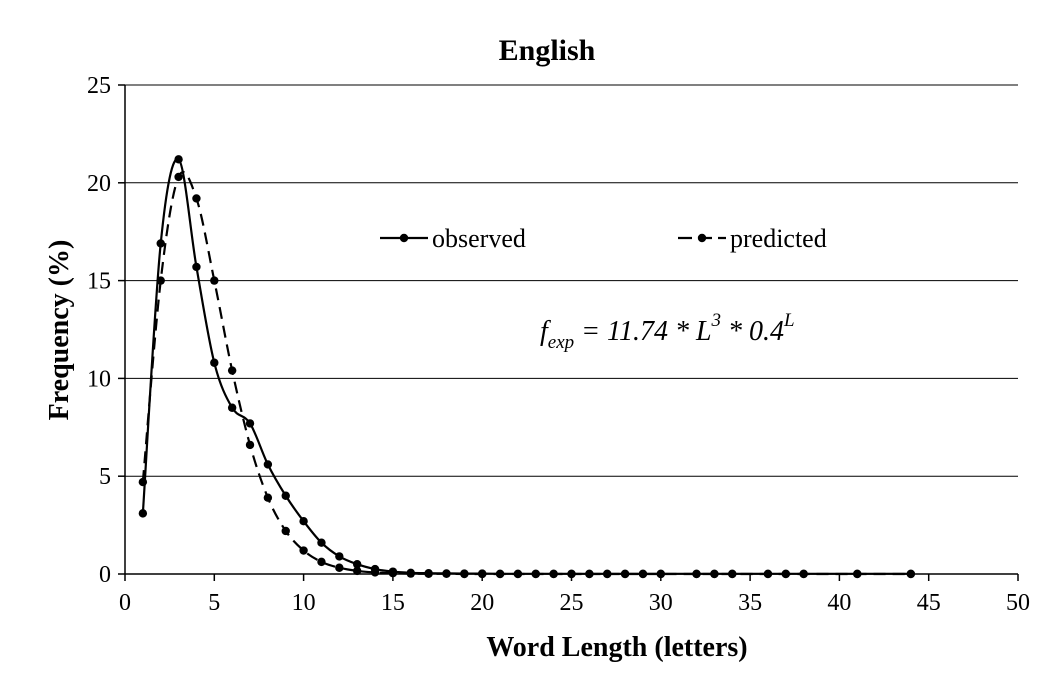 The width and height of the screenshot is (1062, 690). I want to click on formula-f: f, so click(545, 331).